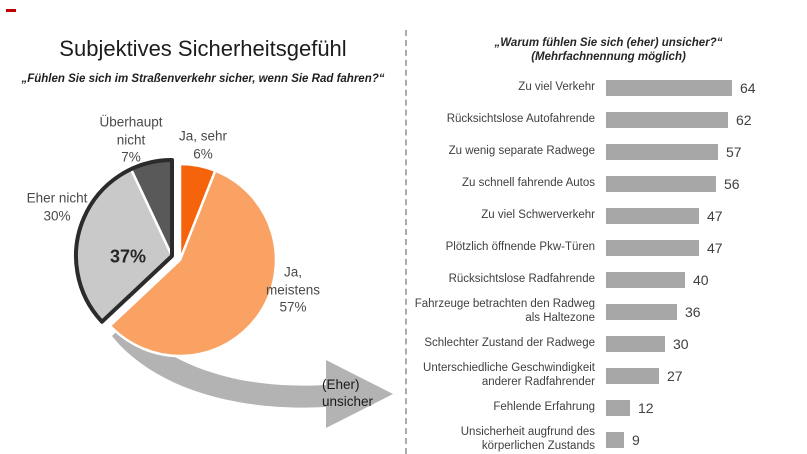 The image size is (807, 454). What do you see at coordinates (520, 247) in the screenshot?
I see `bar-label: Plötzlich öffnende Pkw-Türen` at bounding box center [520, 247].